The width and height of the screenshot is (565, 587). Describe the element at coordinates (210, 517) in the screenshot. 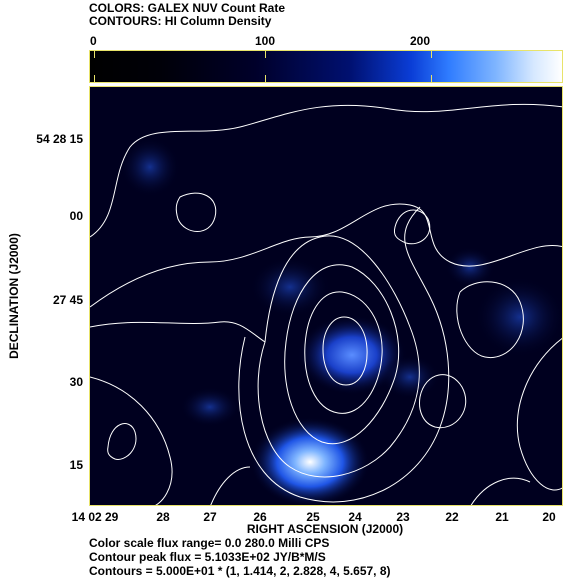

I see `x-tick-label: 27` at that location.